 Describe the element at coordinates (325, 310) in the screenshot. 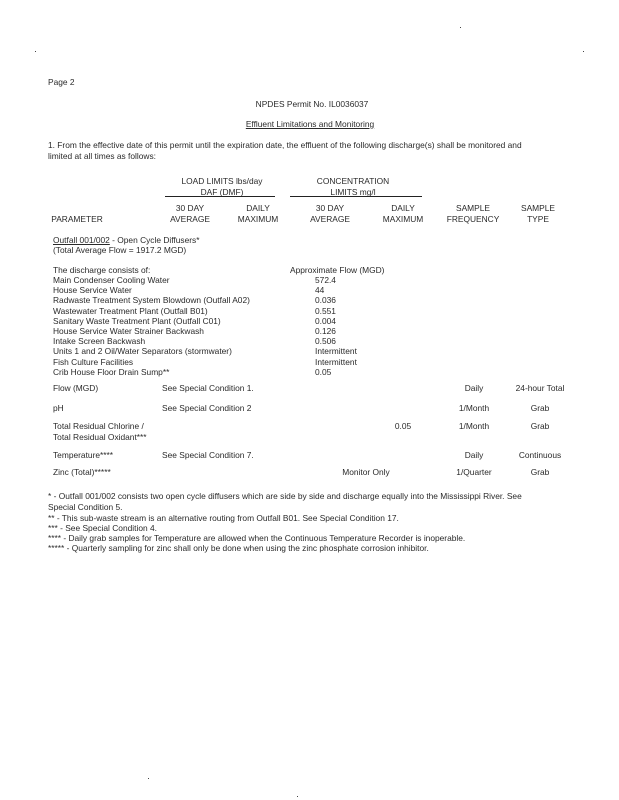

I see `discharge-item-flow: 0.551` at that location.